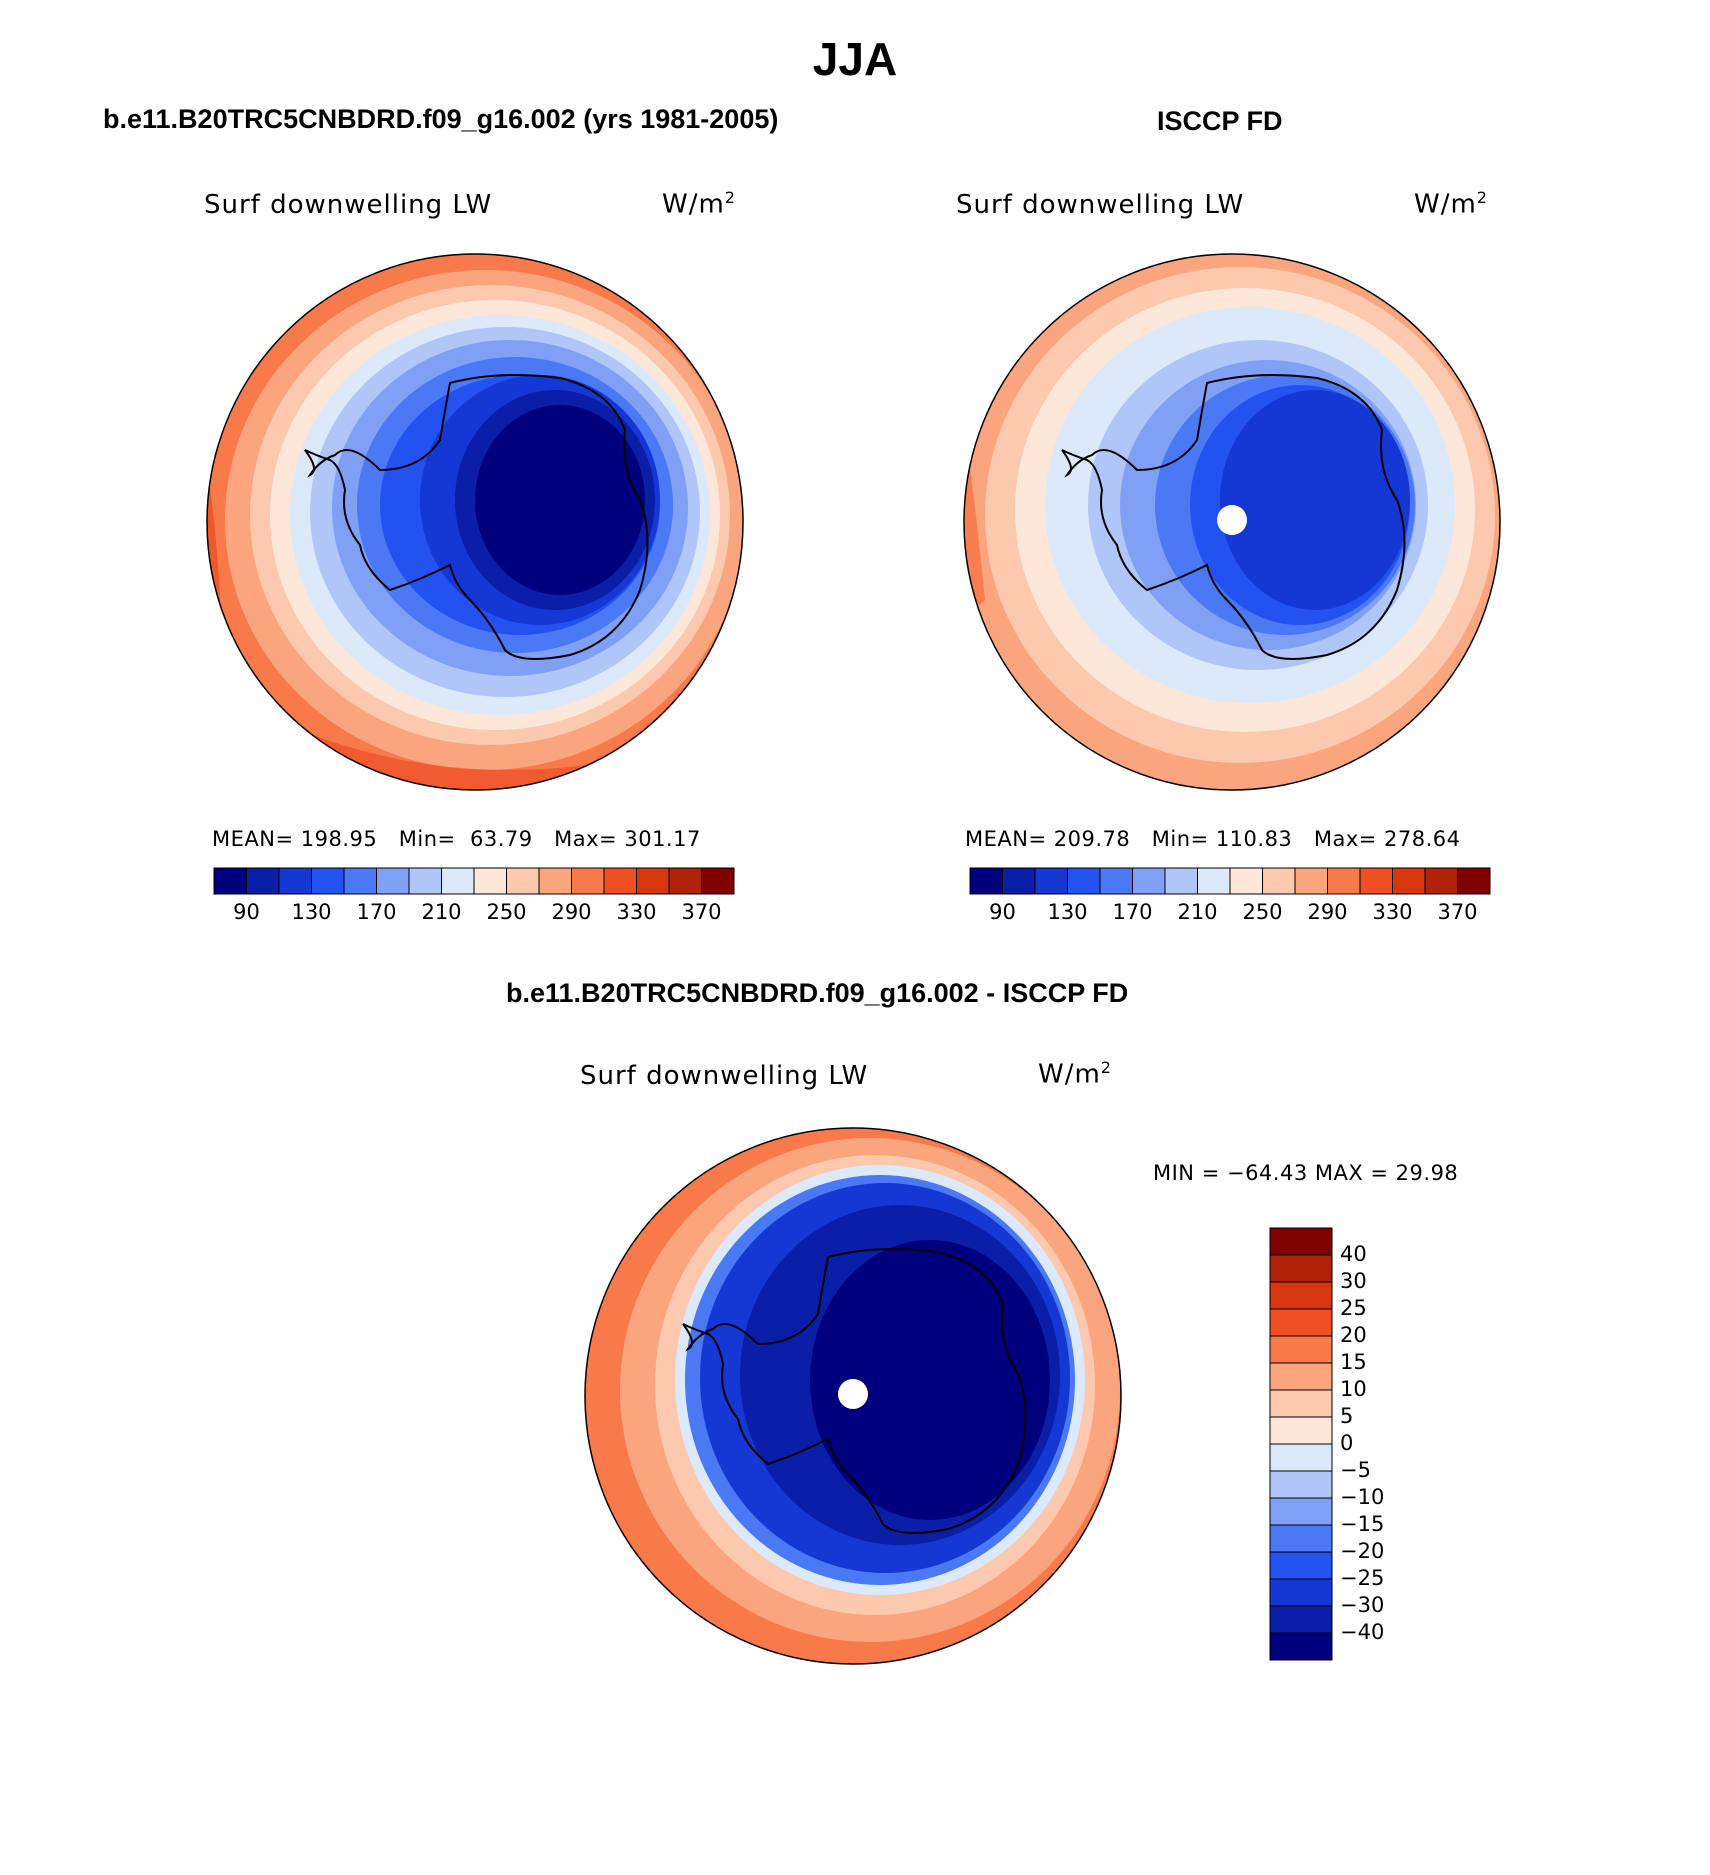  What do you see at coordinates (1362, 1524) in the screenshot?
I see `colorbar-tick-label: −15` at bounding box center [1362, 1524].